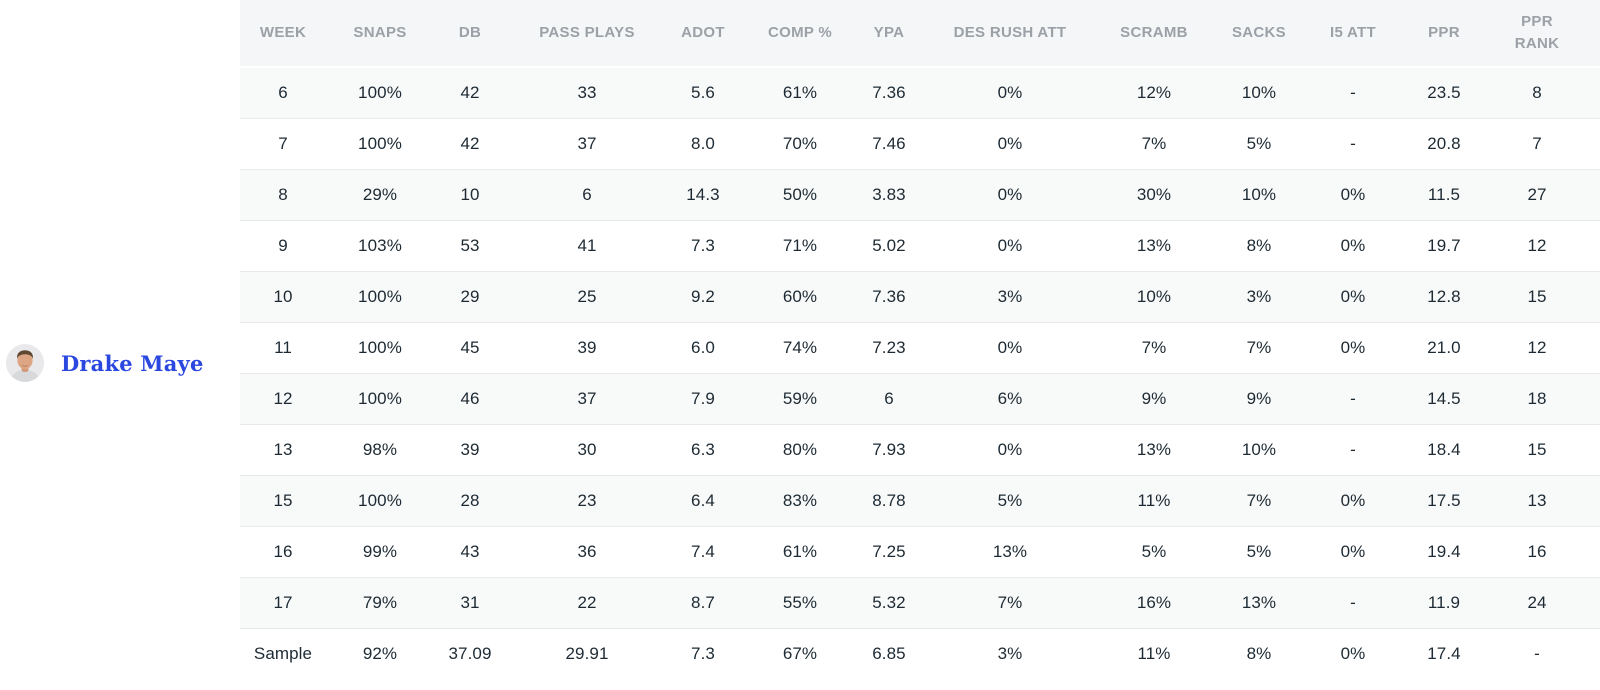 This screenshot has width=1600, height=690. What do you see at coordinates (920, 92) in the screenshot?
I see `week-row-6: 6 100% 42 33 5.6 61% 7.36 0% 12% 10% -23.5 8` at bounding box center [920, 92].